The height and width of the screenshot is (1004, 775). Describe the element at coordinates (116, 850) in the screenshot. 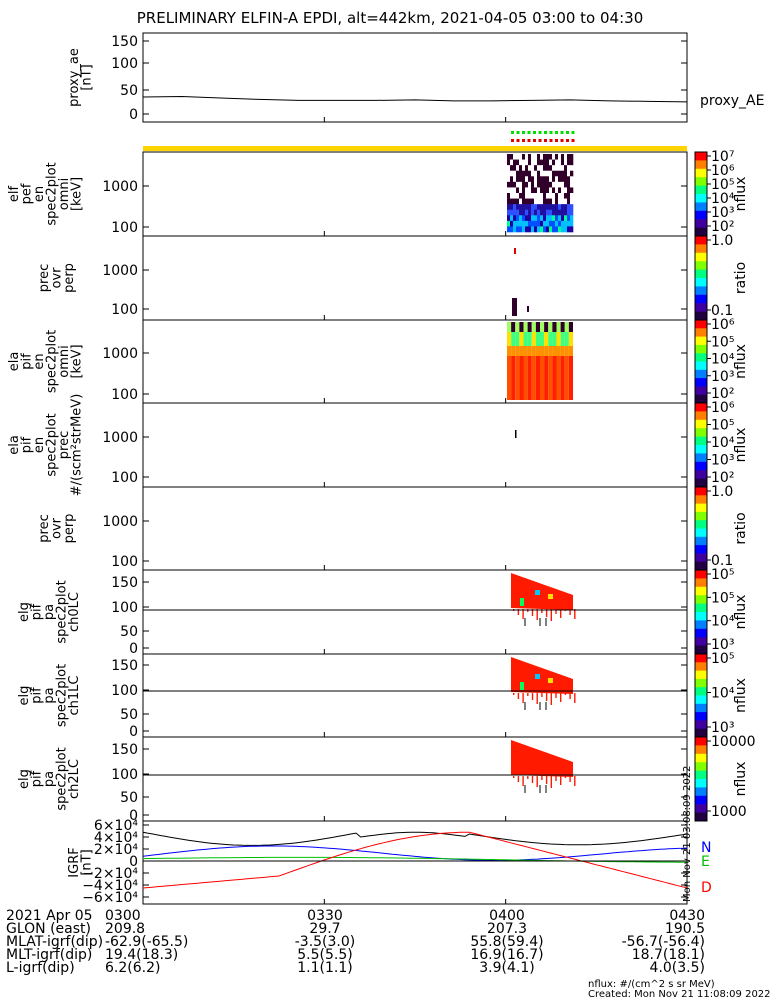

I see `y-tick-label: 2×10⁴` at that location.